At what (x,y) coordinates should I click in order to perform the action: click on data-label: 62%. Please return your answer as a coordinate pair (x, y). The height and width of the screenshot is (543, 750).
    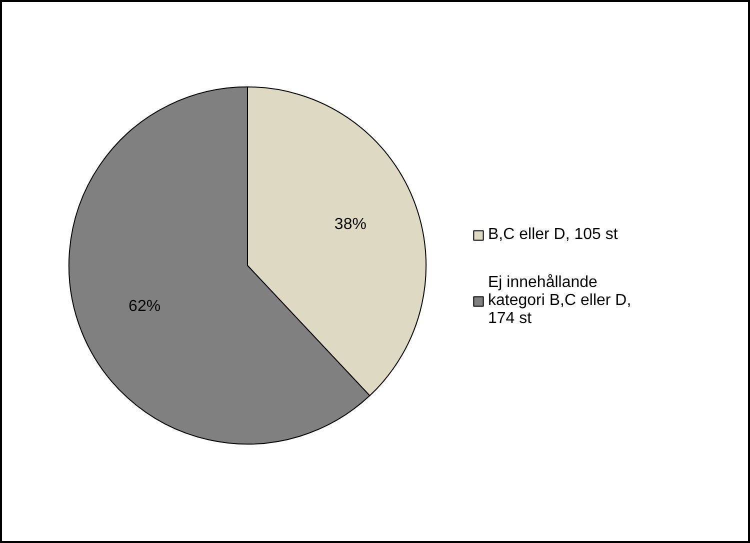
    Looking at the image, I should click on (144, 306).